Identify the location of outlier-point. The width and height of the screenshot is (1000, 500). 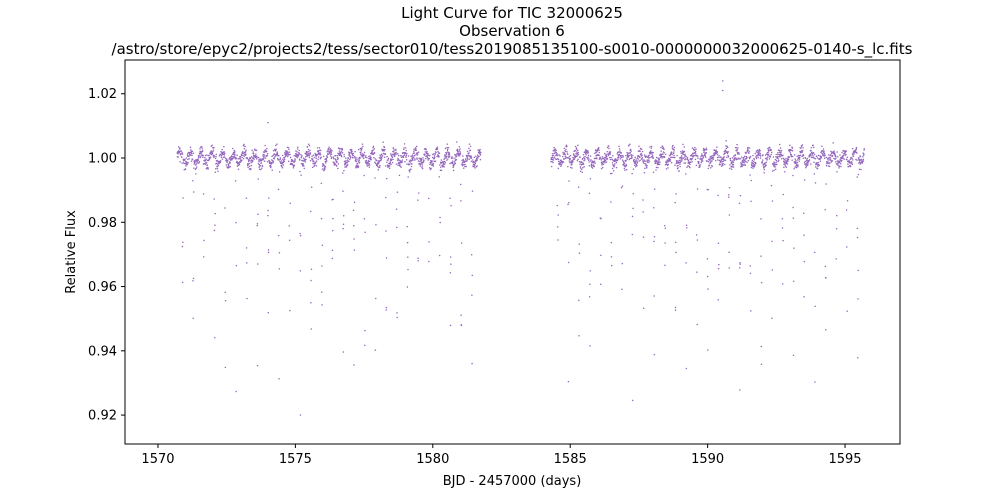
(722, 81).